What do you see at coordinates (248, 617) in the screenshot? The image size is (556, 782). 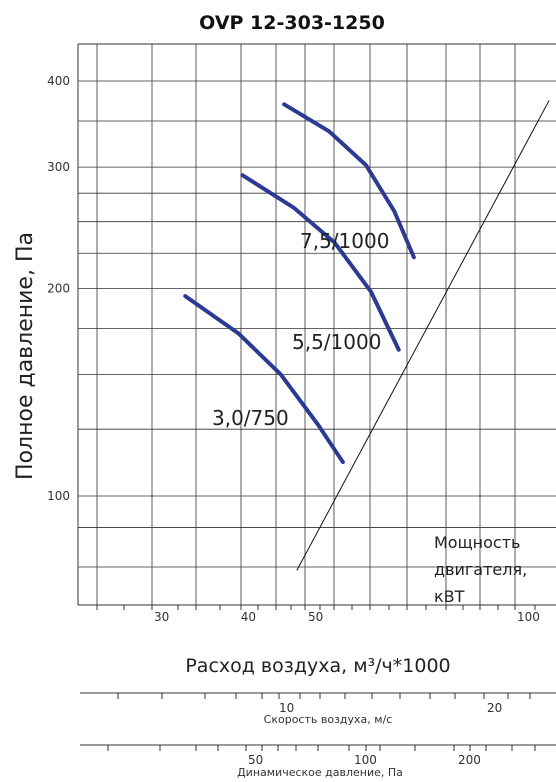 I see `x-tick-40: 40` at bounding box center [248, 617].